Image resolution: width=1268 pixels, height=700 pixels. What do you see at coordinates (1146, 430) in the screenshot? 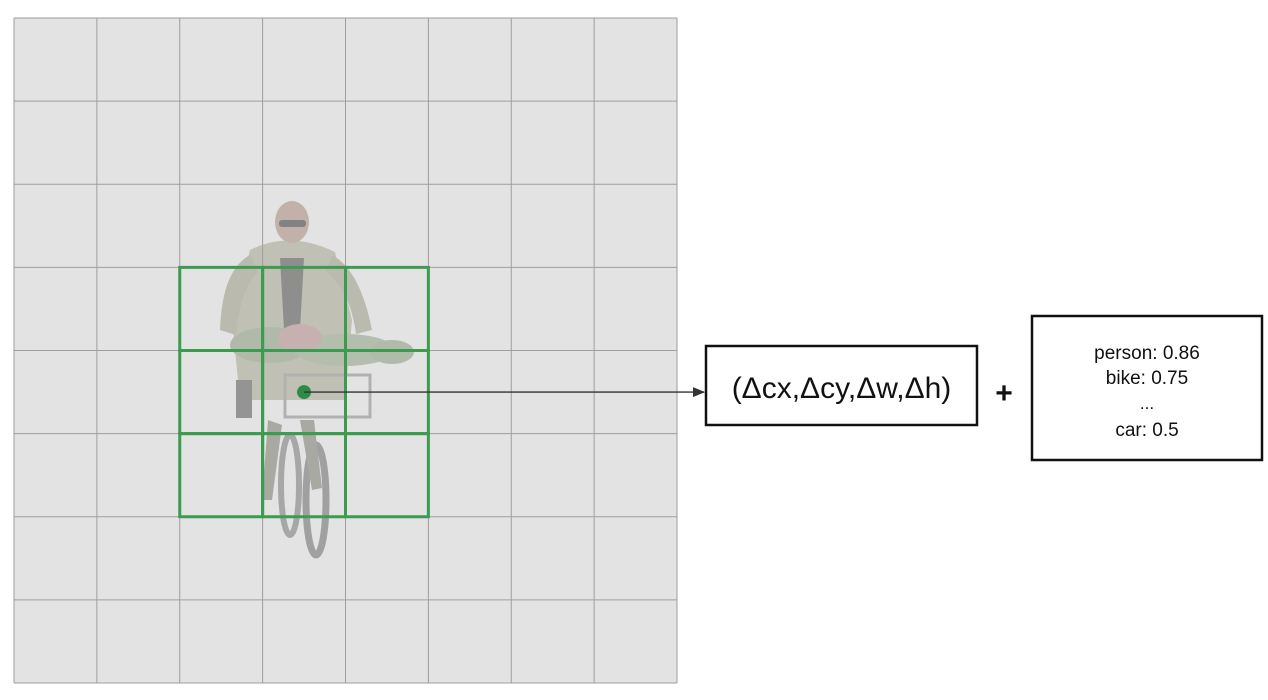
I see `class-score-car: car: 0.5` at bounding box center [1146, 430].